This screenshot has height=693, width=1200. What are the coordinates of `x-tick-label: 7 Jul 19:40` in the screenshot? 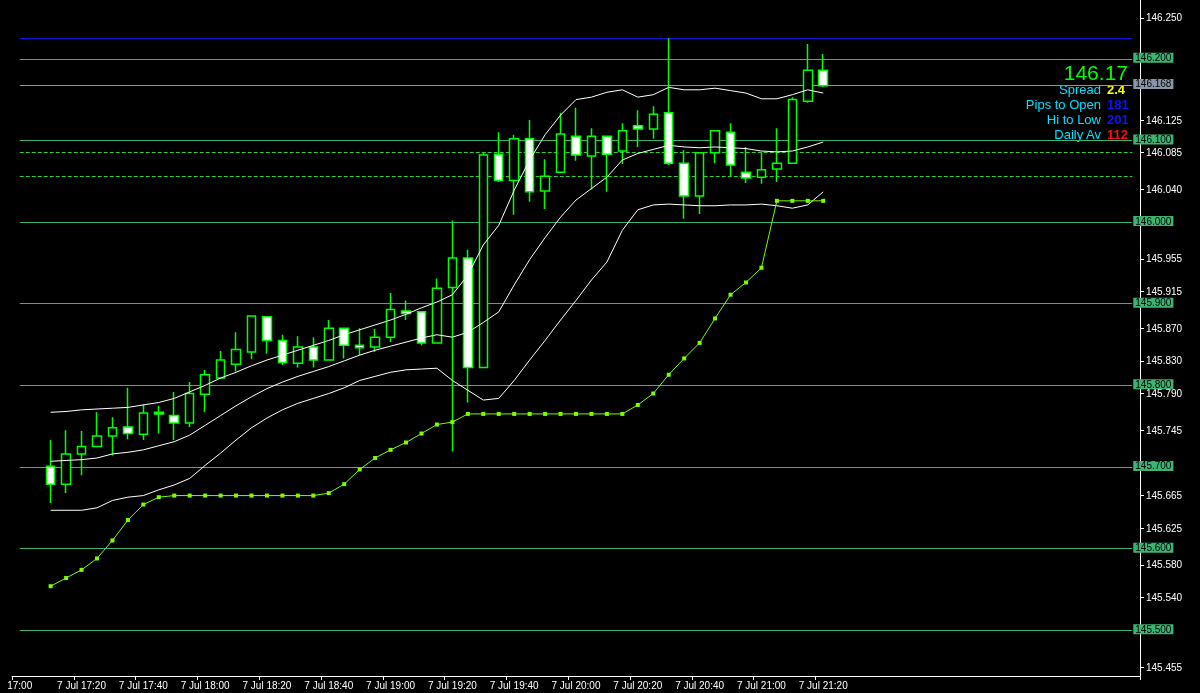 It's located at (514, 685).